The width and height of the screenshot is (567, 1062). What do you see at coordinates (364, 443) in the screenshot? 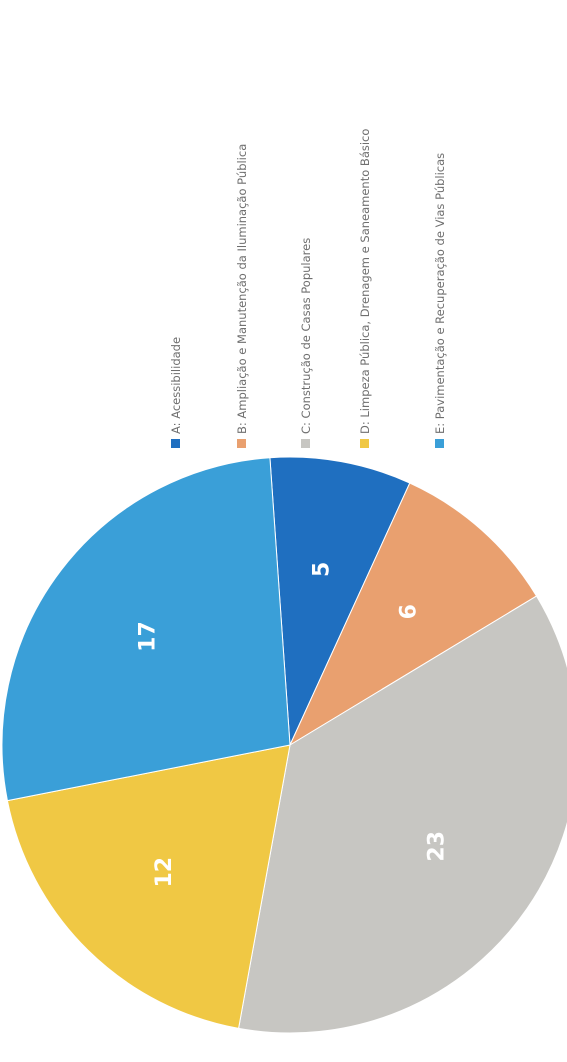
I see `legend-swatch-d` at bounding box center [364, 443].